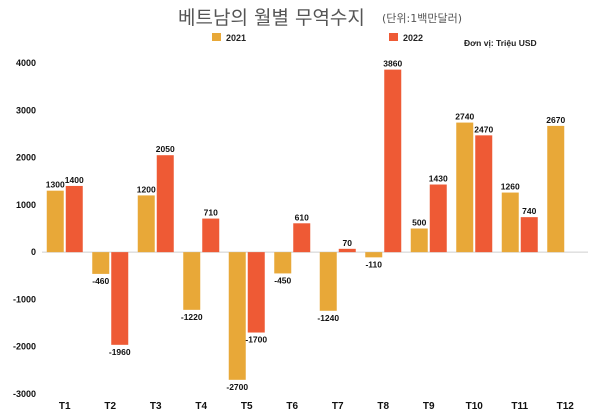 This screenshot has height=416, width=600. I want to click on bar-2021-T6, so click(283, 263).